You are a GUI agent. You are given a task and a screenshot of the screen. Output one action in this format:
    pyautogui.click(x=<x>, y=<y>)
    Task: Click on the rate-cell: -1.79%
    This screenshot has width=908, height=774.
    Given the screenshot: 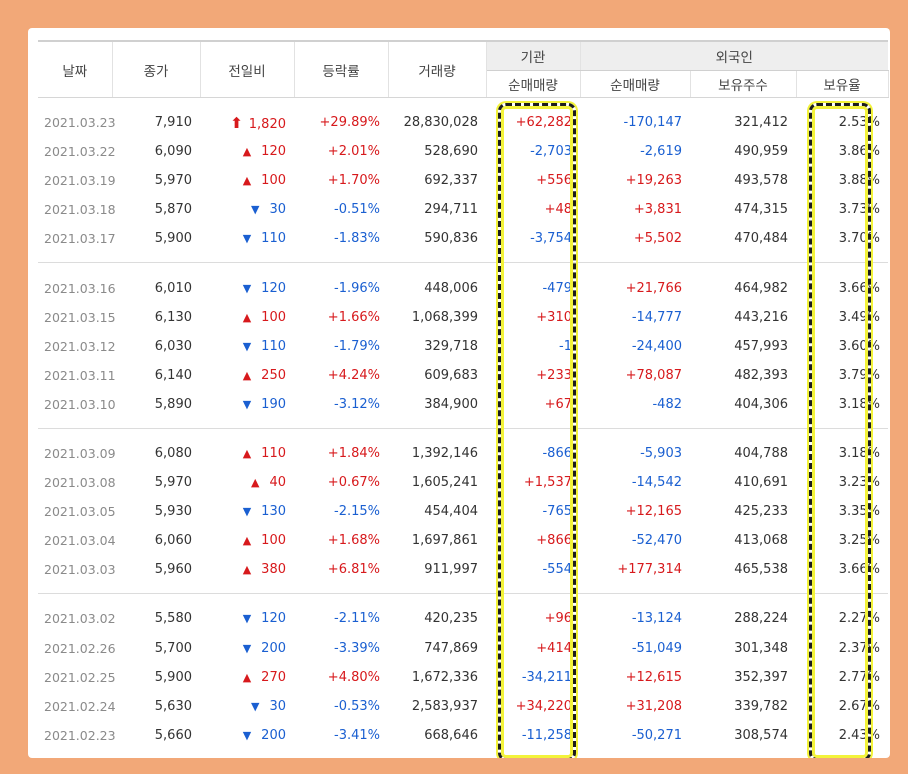 What is the action you would take?
    pyautogui.click(x=357, y=346)
    